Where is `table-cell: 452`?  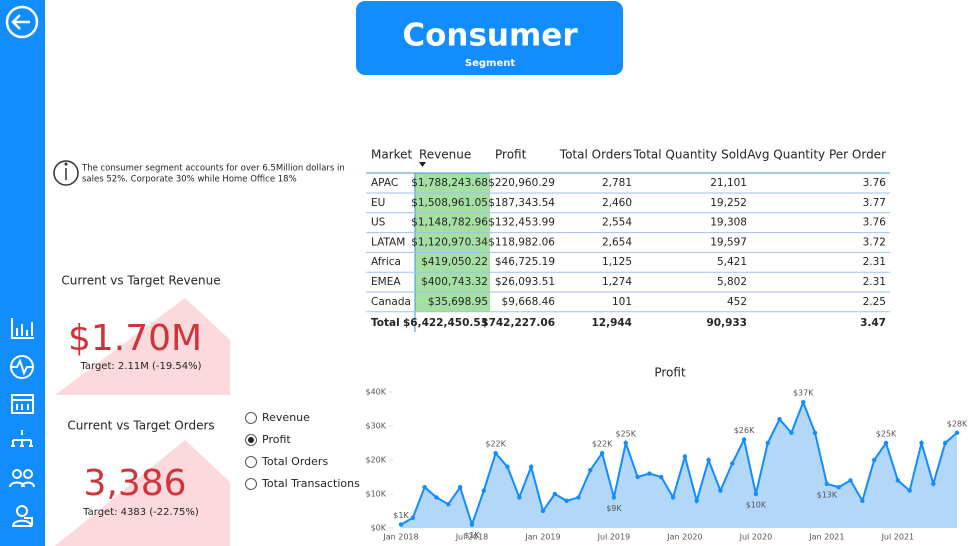 table-cell: 452 is located at coordinates (737, 302).